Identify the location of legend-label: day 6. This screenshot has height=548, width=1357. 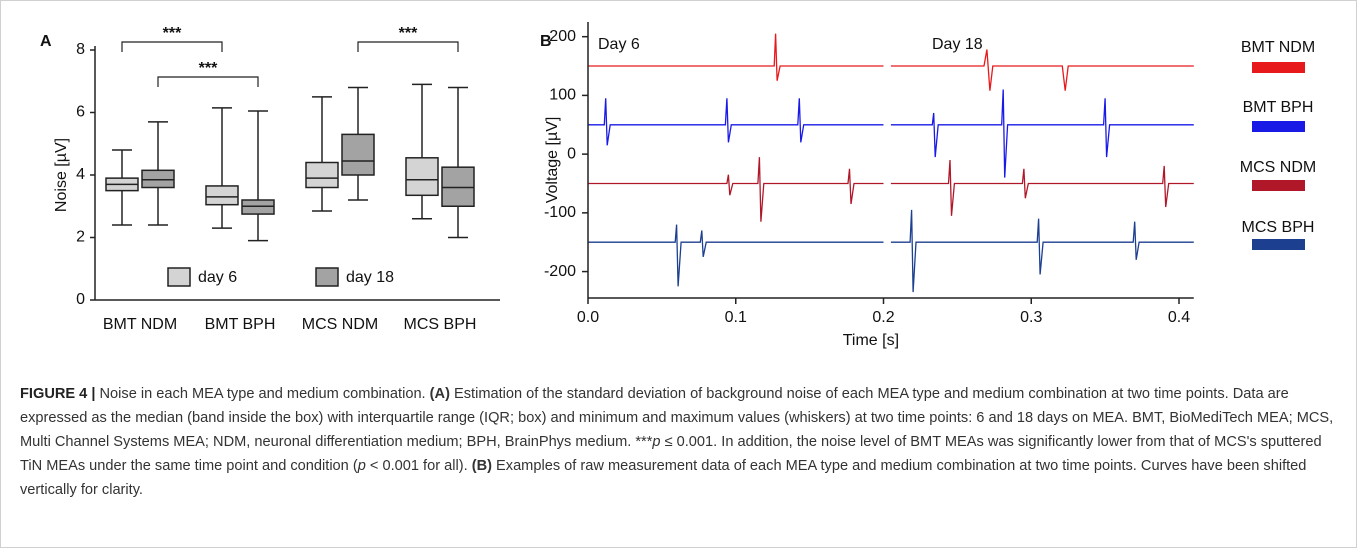
(217, 277).